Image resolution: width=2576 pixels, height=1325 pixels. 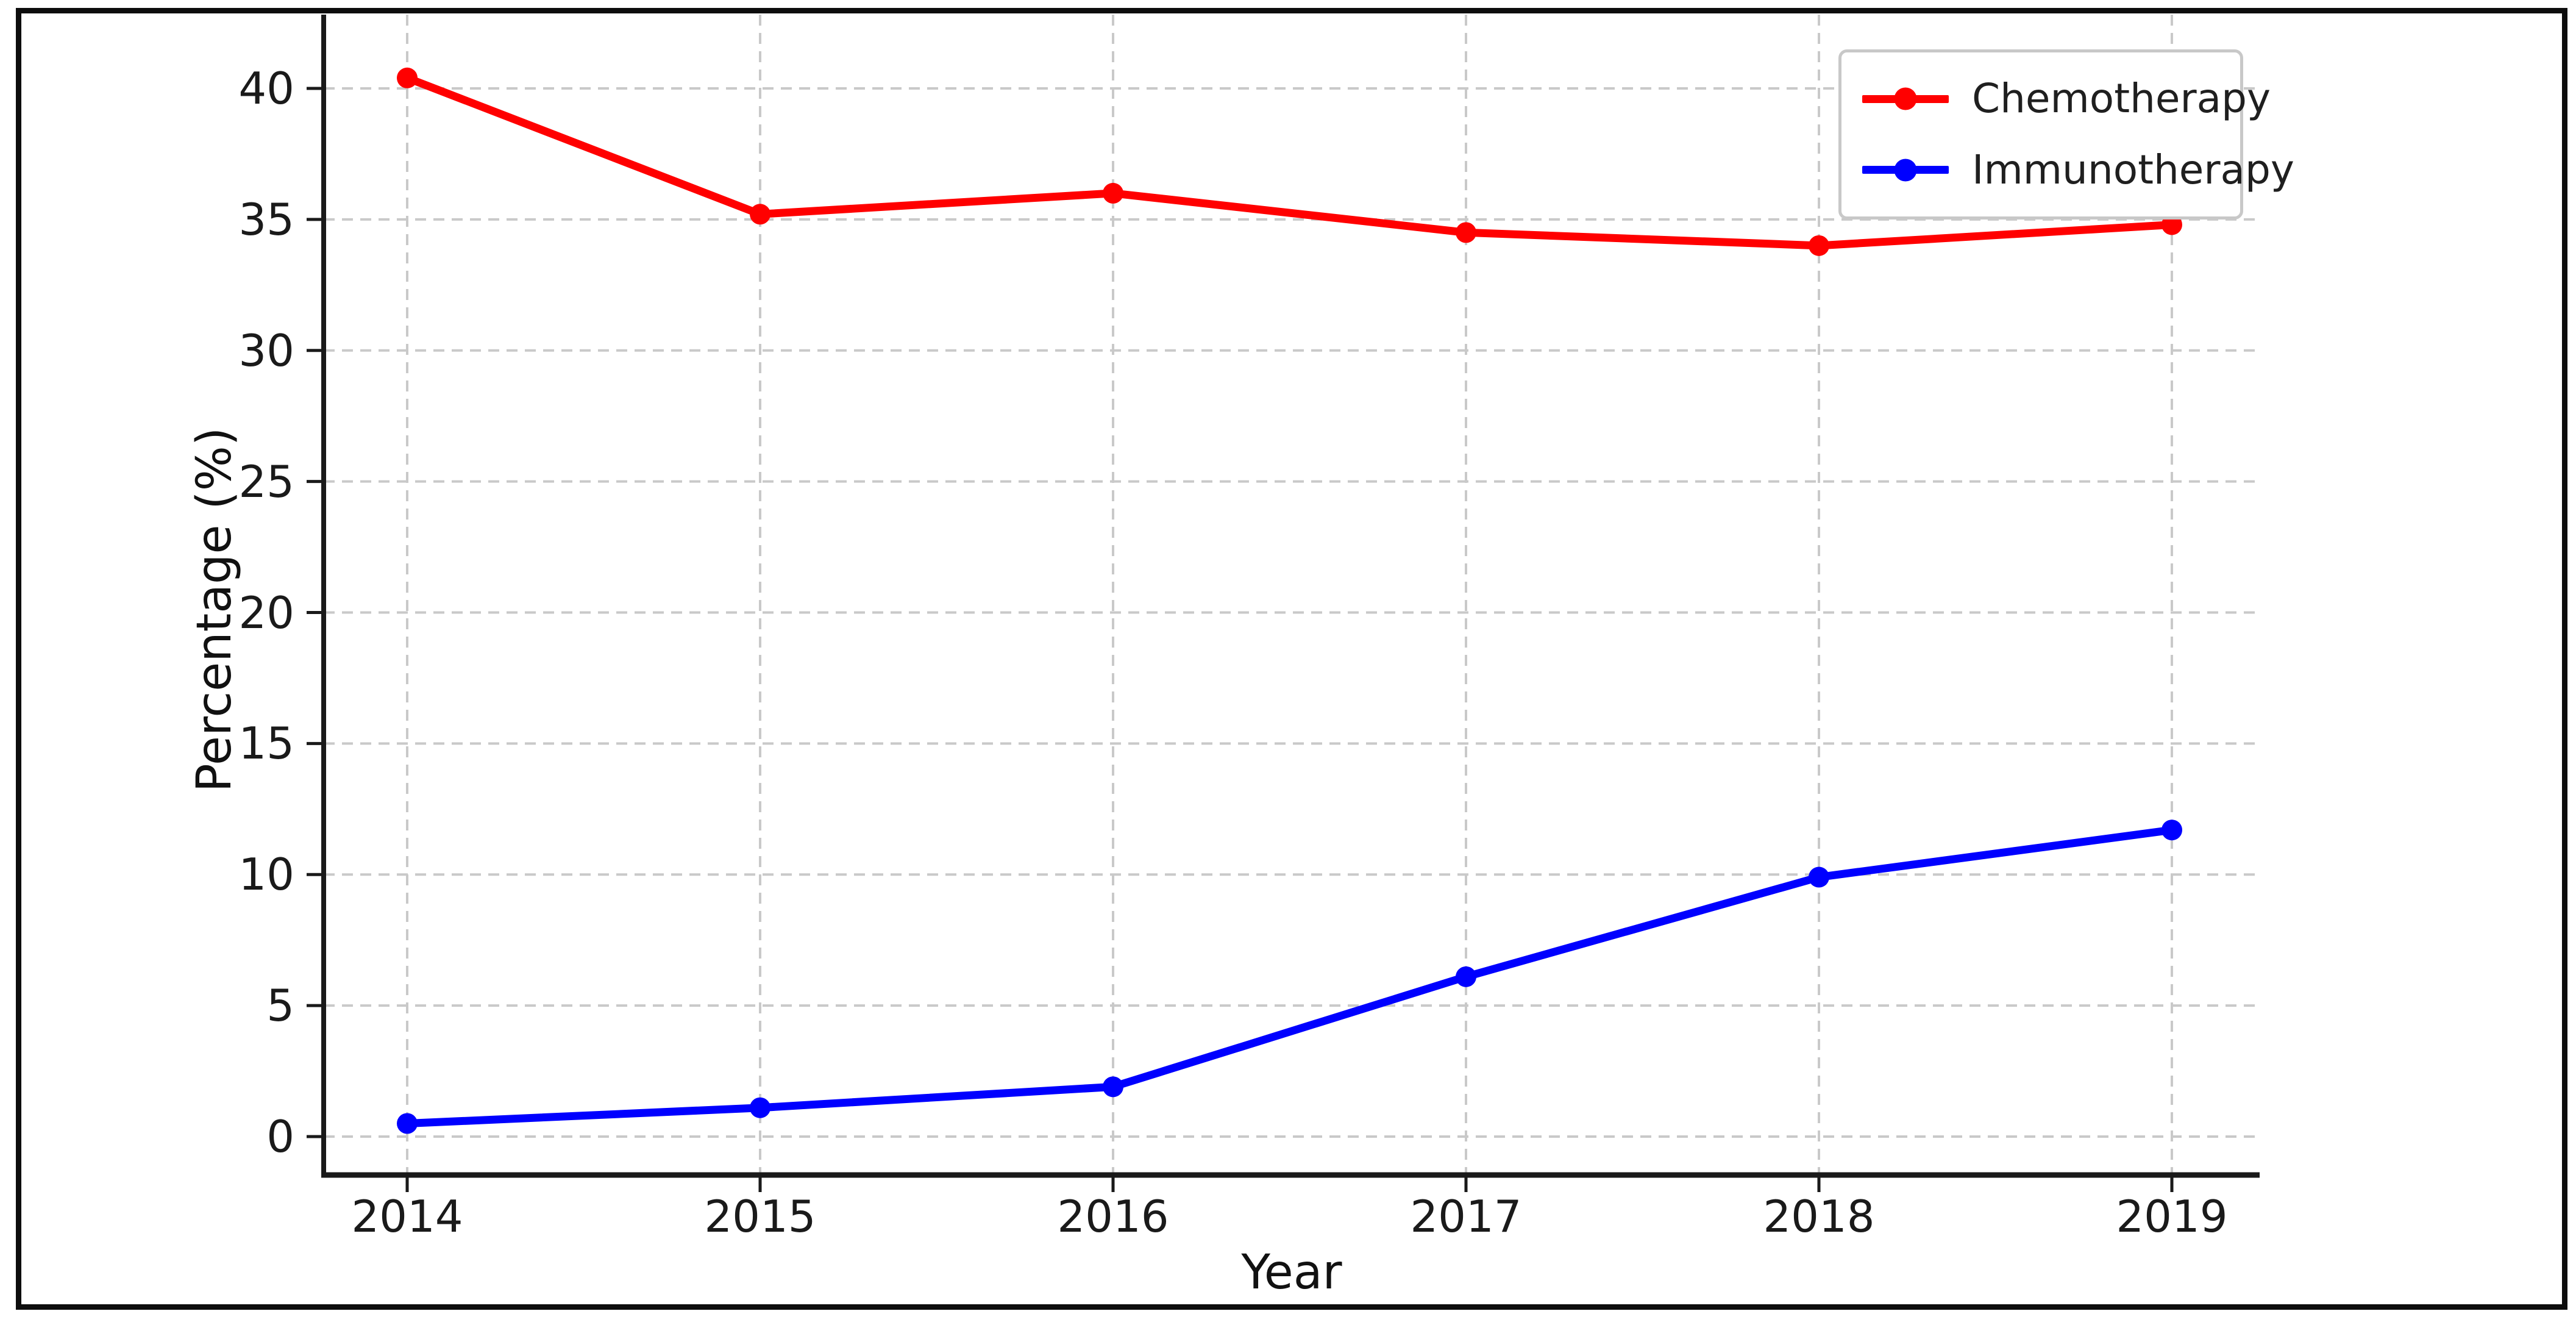 I want to click on y-tick-label: 15, so click(x=266, y=744).